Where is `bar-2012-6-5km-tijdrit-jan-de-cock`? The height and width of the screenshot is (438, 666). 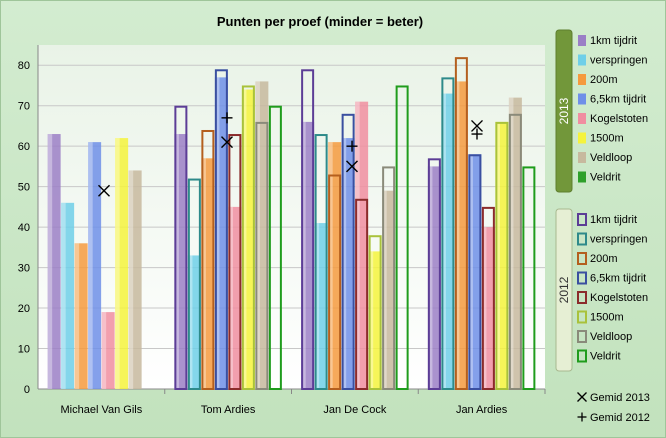 bar-2012-6-5km-tijdrit-jan-de-cock is located at coordinates (348, 252).